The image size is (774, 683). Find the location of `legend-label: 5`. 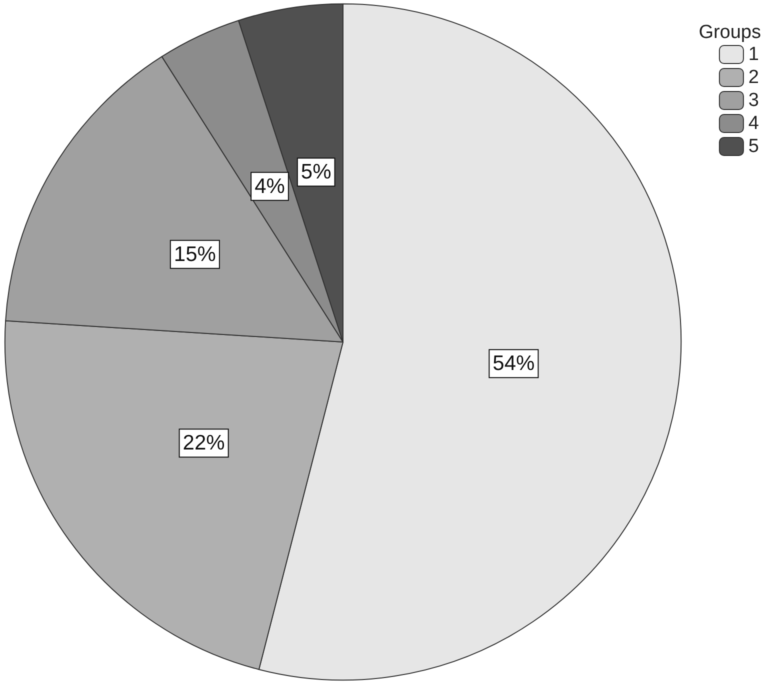

legend-label: 5 is located at coordinates (754, 146).